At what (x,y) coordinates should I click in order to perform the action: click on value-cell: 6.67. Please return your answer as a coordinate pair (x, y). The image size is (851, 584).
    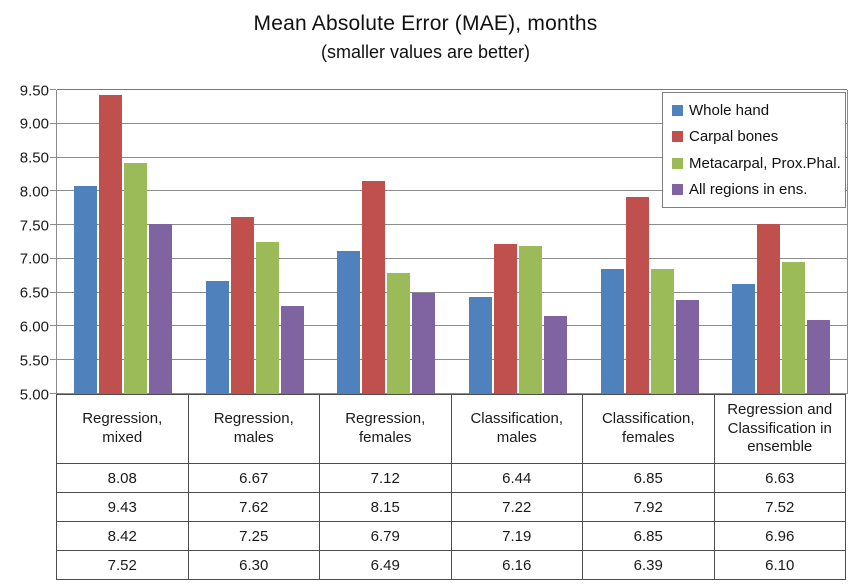
    Looking at the image, I should click on (253, 478).